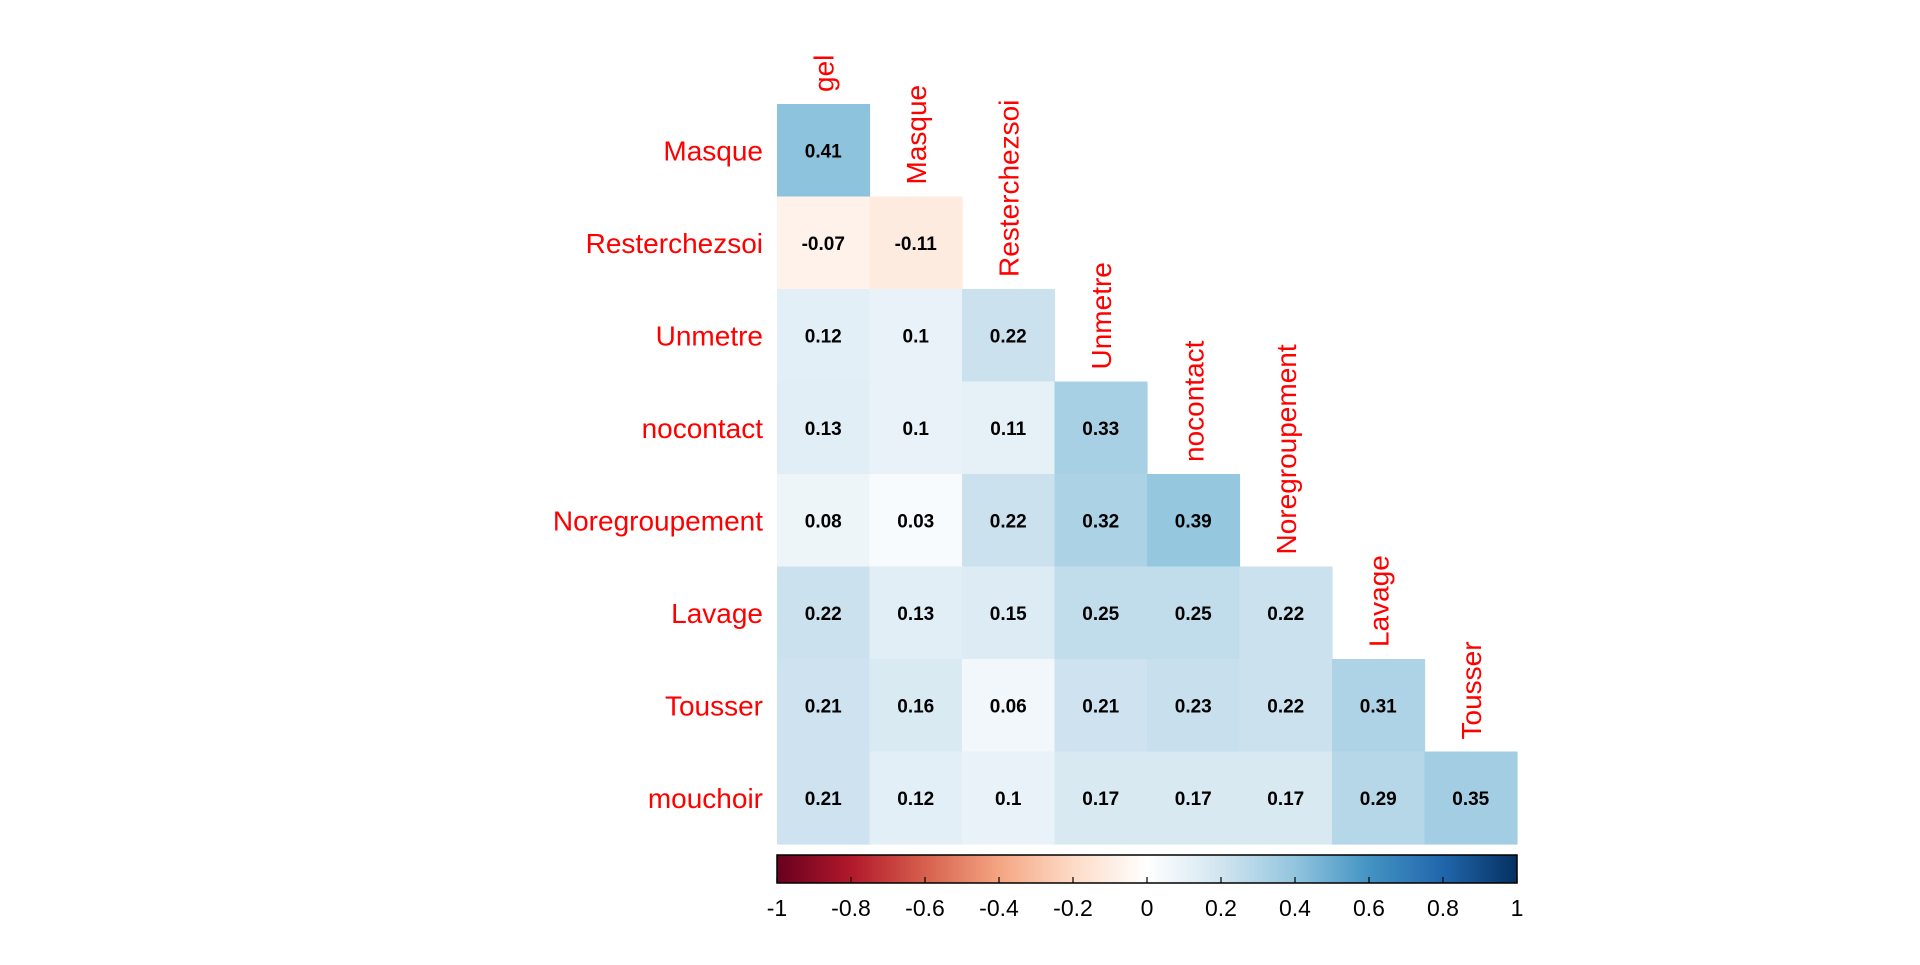 The image size is (1920, 965). What do you see at coordinates (674, 243) in the screenshot?
I see `row-label: Resterchezsoi` at bounding box center [674, 243].